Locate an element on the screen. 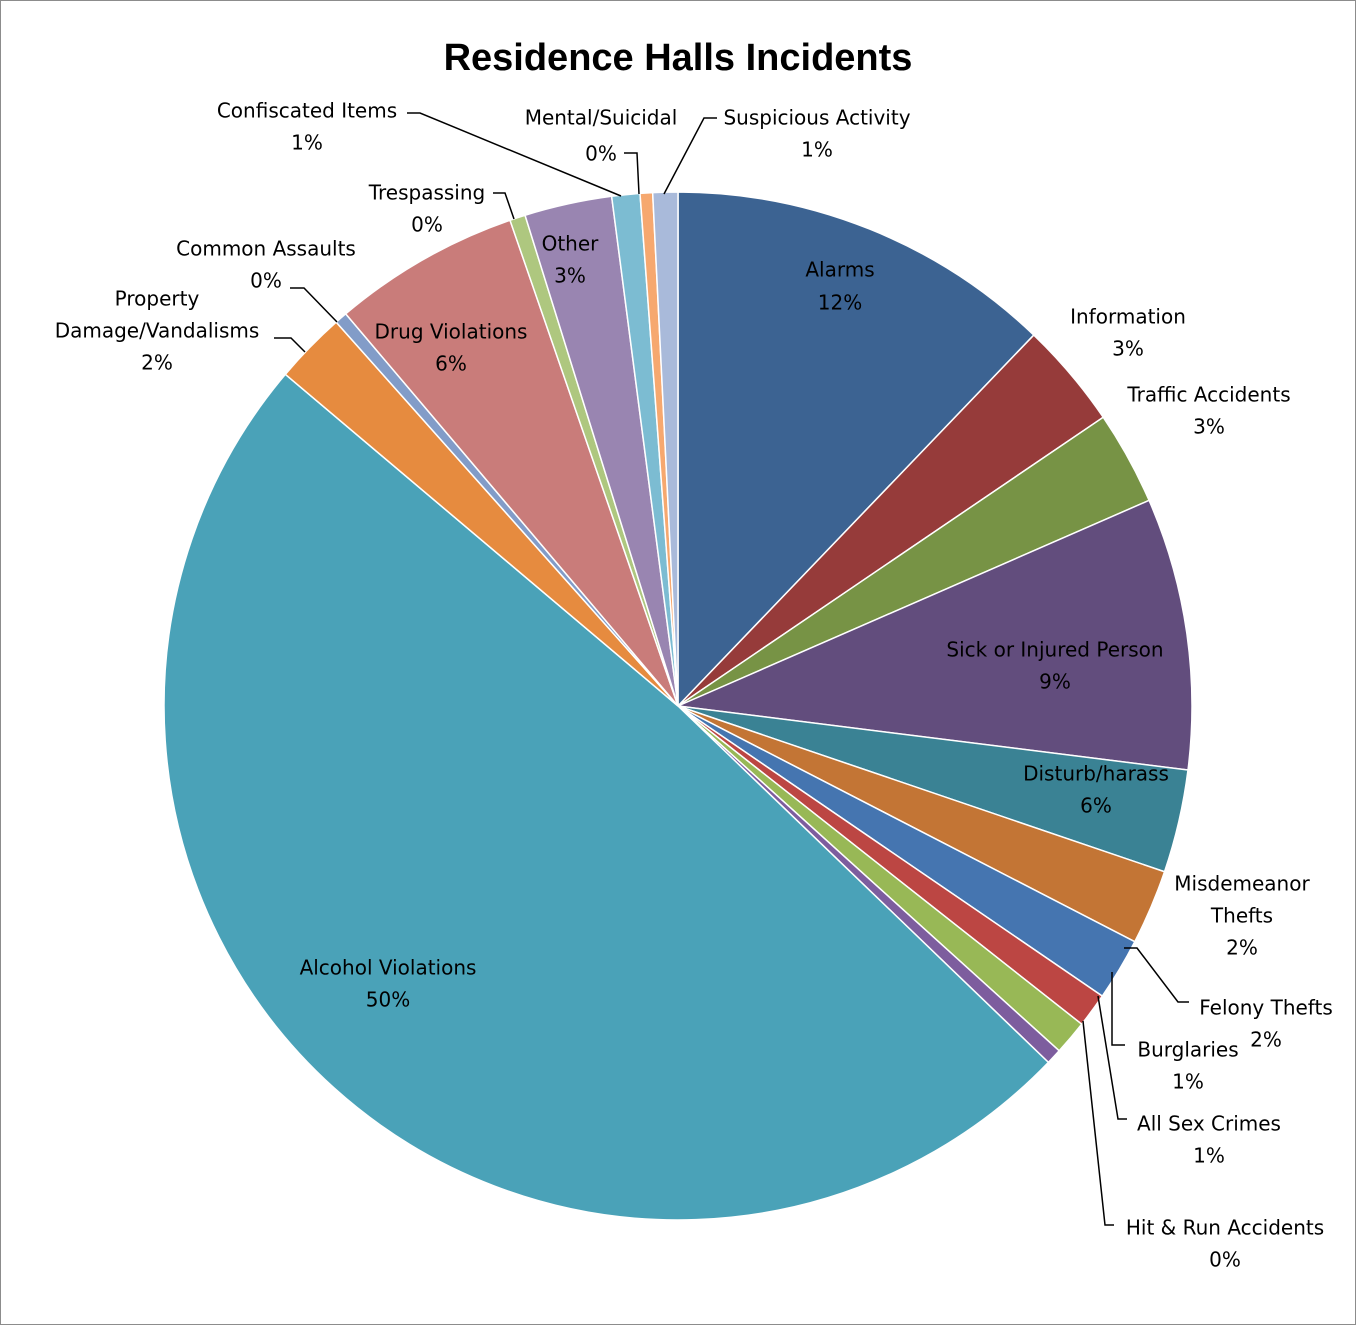  slice-label-trespassing: Trespassing 0% is located at coordinates (427, 209).